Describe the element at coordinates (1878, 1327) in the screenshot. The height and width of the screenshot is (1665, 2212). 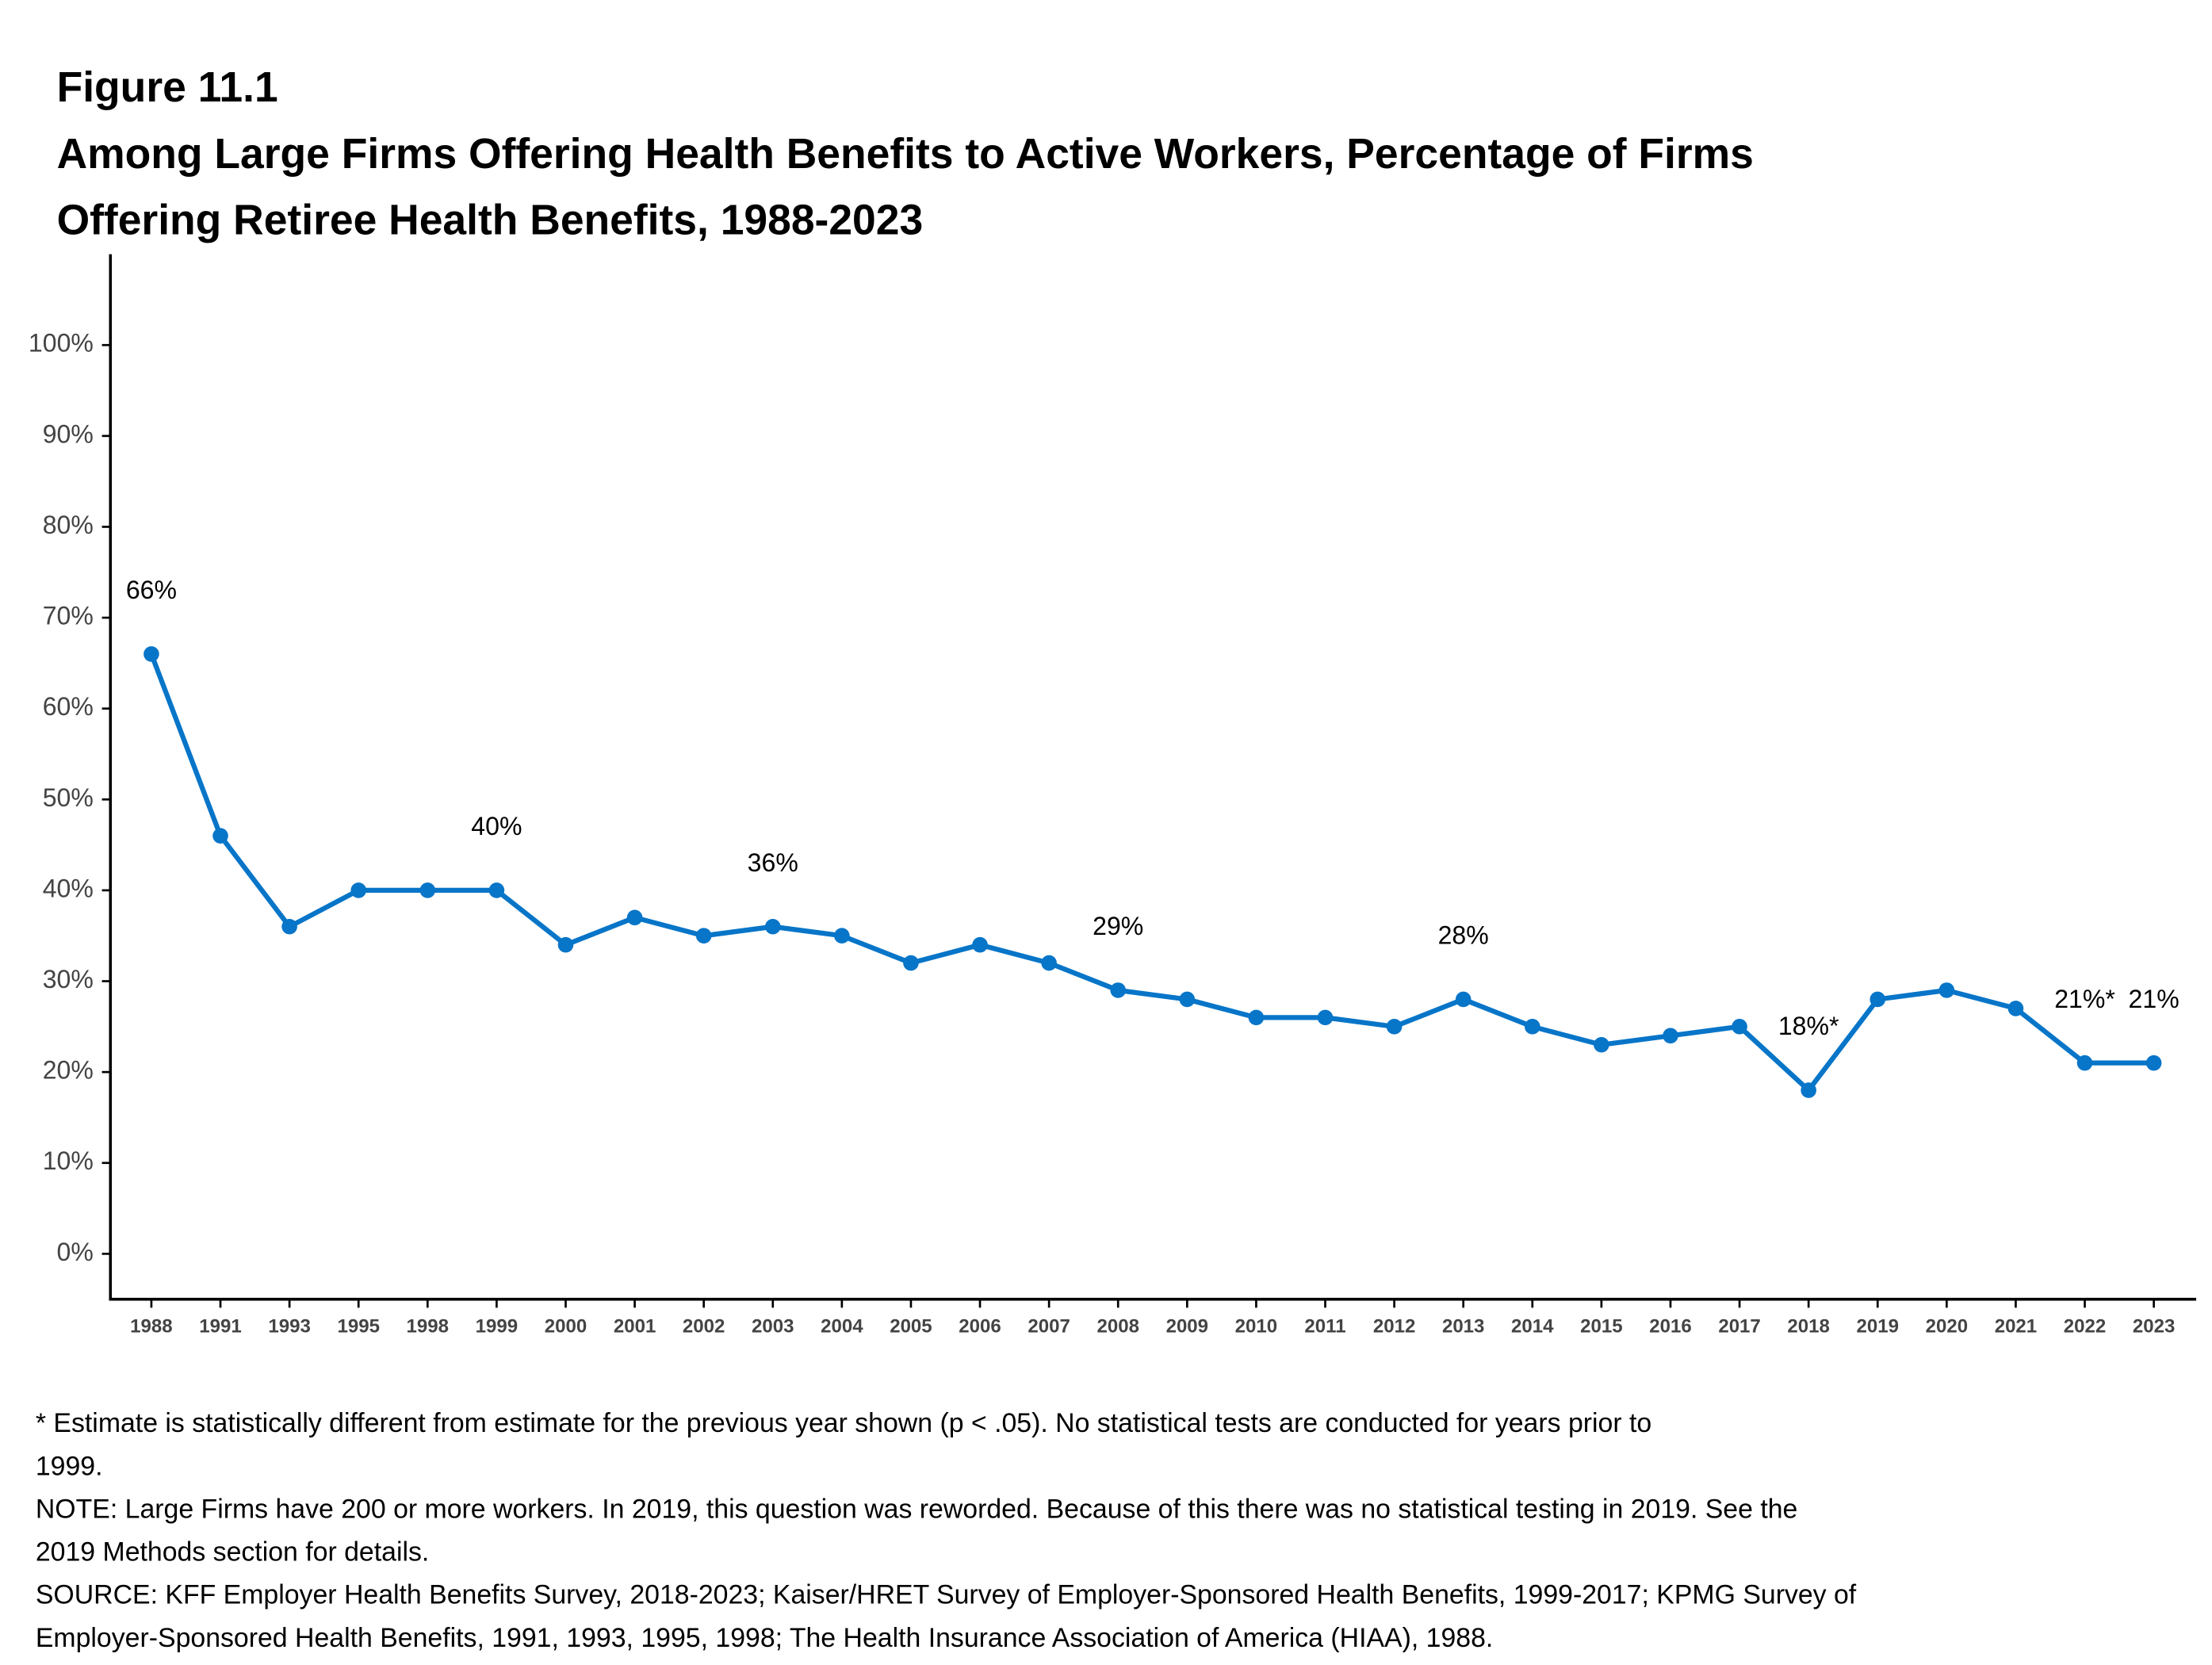
I see `x-tick-label: 2019` at that location.